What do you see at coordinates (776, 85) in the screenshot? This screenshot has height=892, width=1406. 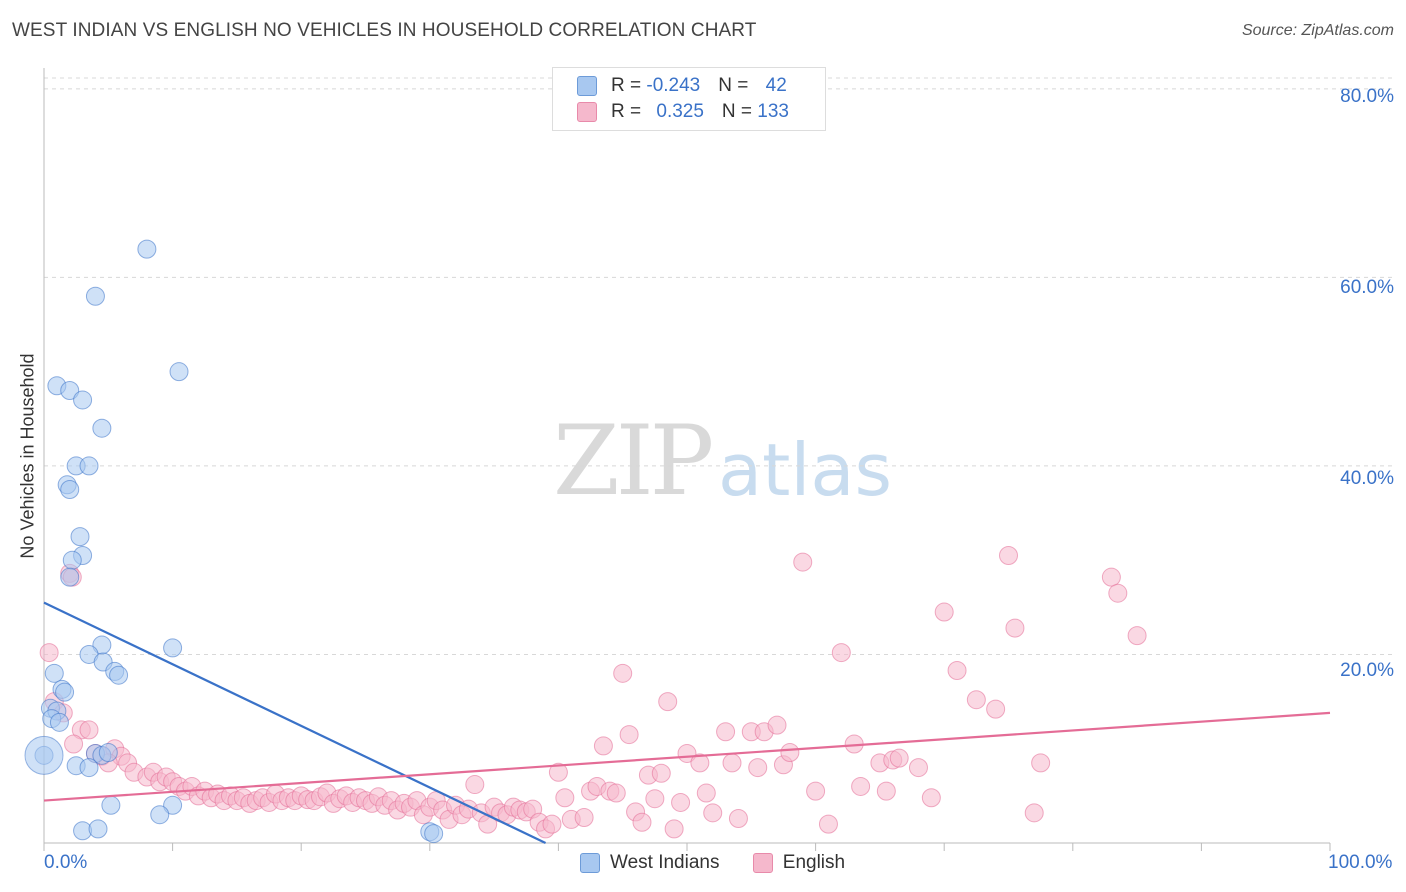 I see `legend-n-value: 42` at bounding box center [776, 85].